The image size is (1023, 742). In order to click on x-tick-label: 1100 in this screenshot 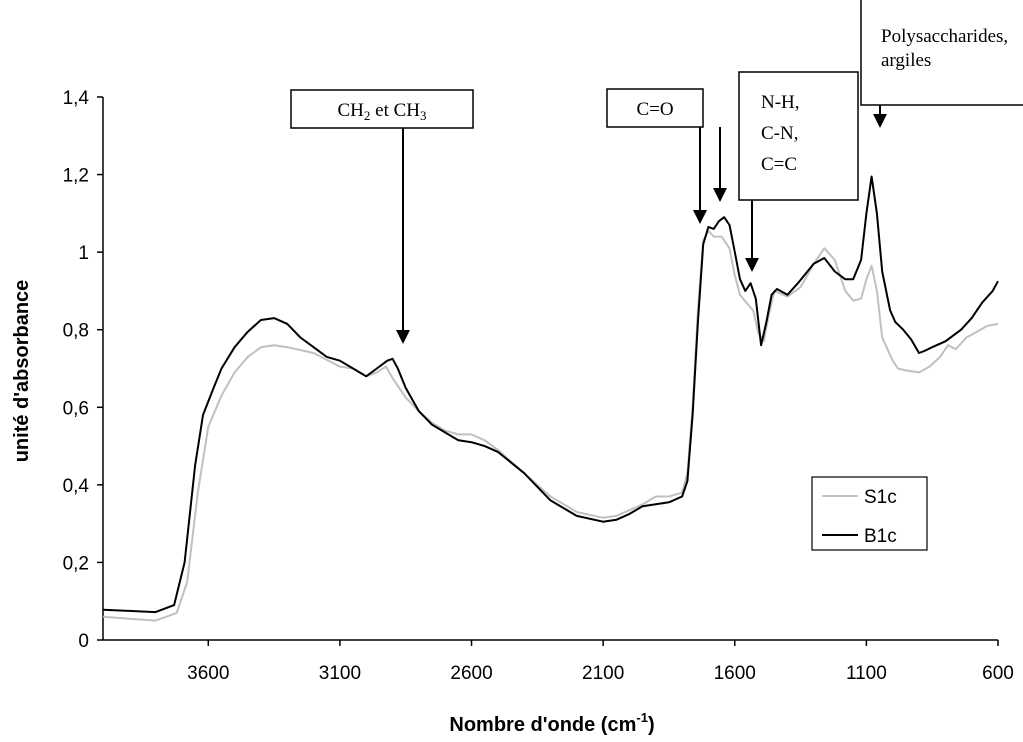, I will do `click(866, 673)`.